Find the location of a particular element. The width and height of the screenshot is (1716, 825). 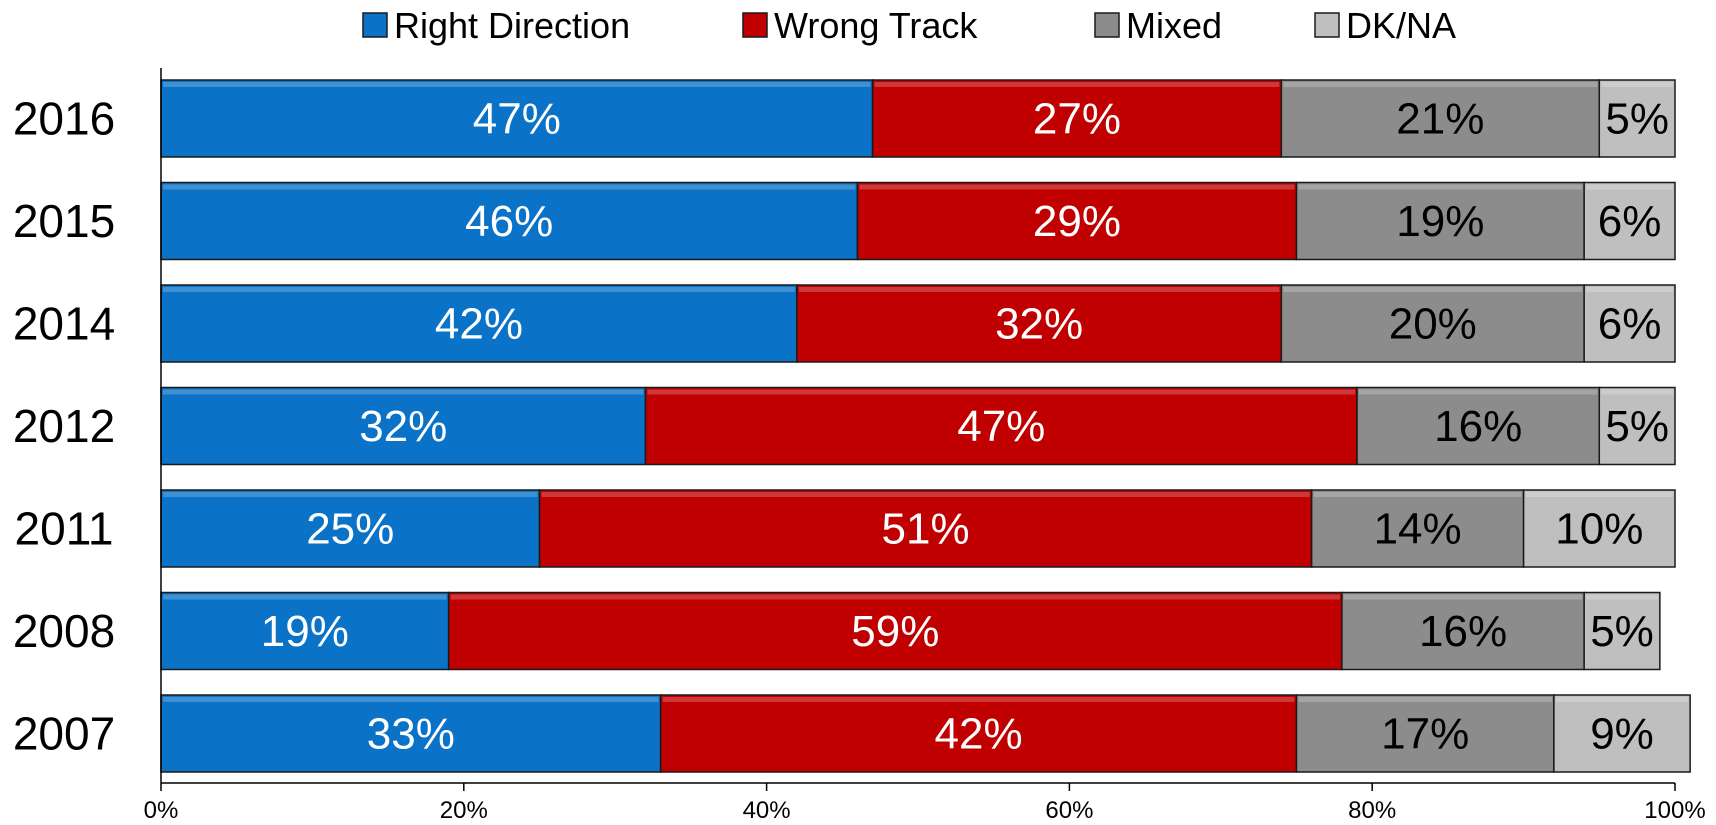

data-label: 33% is located at coordinates (411, 734).